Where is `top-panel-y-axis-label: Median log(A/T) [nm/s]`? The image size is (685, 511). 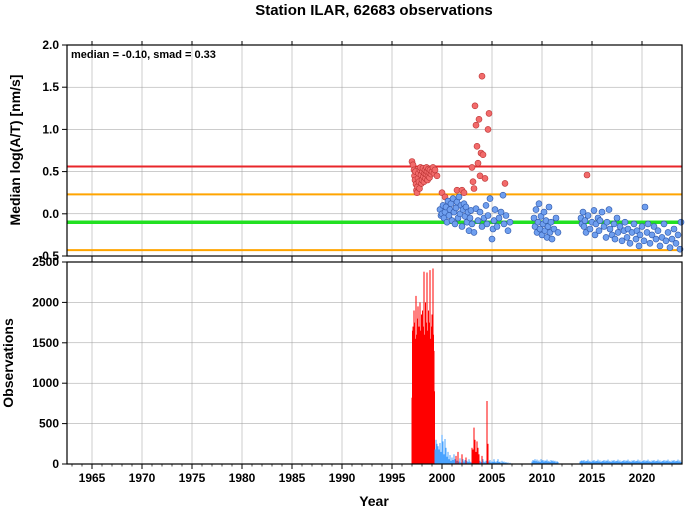
top-panel-y-axis-label: Median log(A/T) [nm/s] is located at coordinates (15, 150).